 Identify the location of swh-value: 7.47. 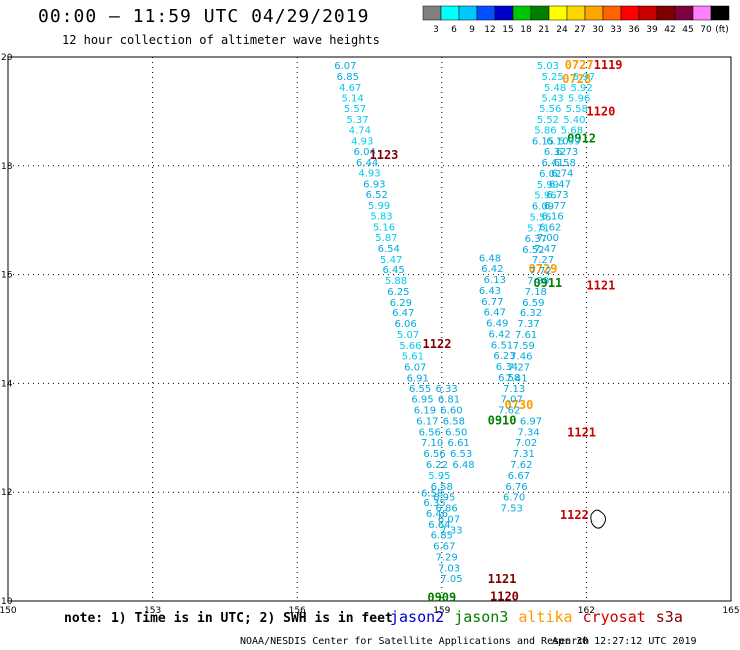
(545, 249).